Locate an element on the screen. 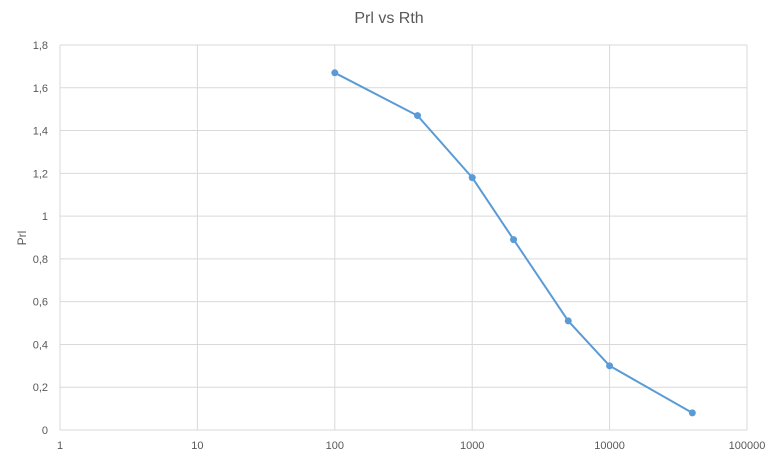 This screenshot has width=781, height=467. y-tick-label: 1,2 is located at coordinates (40, 174).